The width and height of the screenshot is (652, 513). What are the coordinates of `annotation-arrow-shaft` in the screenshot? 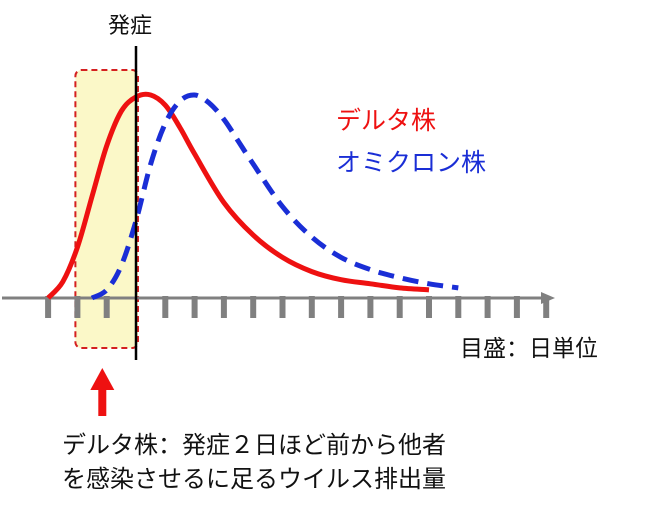 It's located at (102, 402).